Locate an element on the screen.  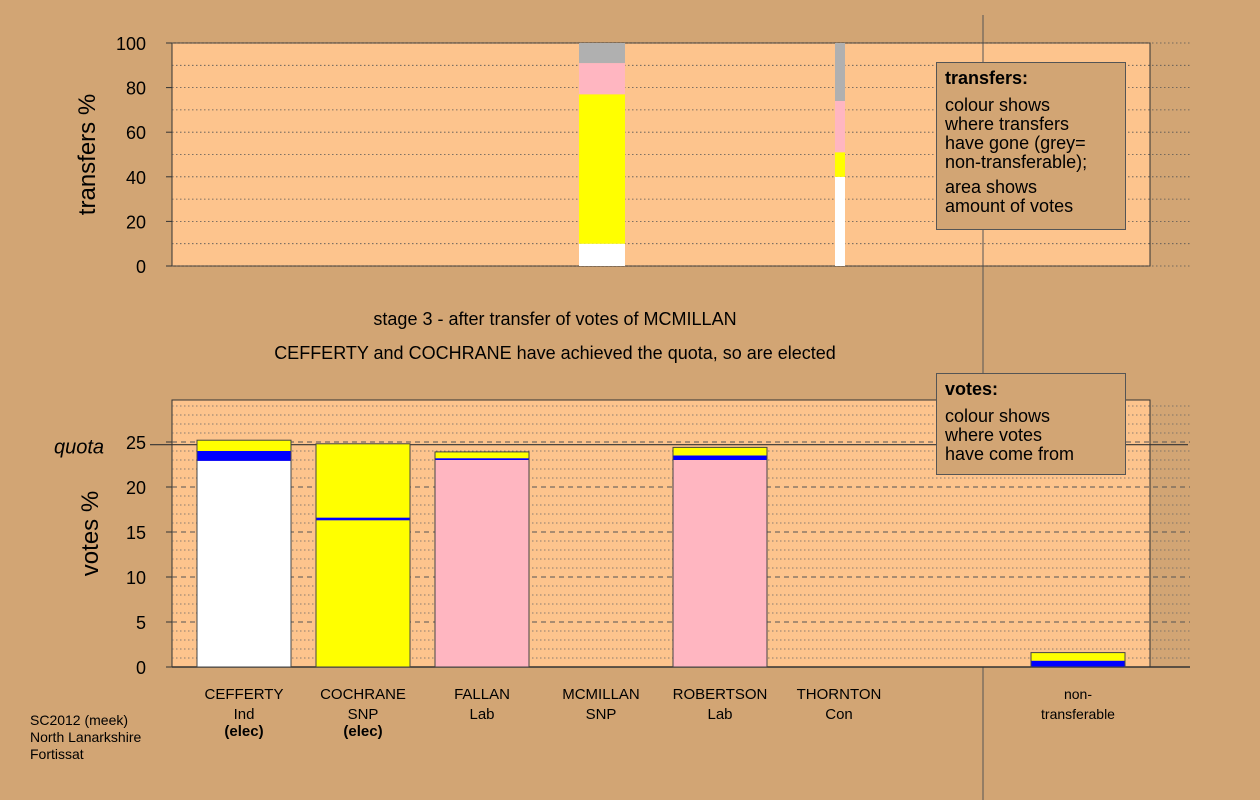
candidate-name-label: ROBERTSON is located at coordinates (720, 694).